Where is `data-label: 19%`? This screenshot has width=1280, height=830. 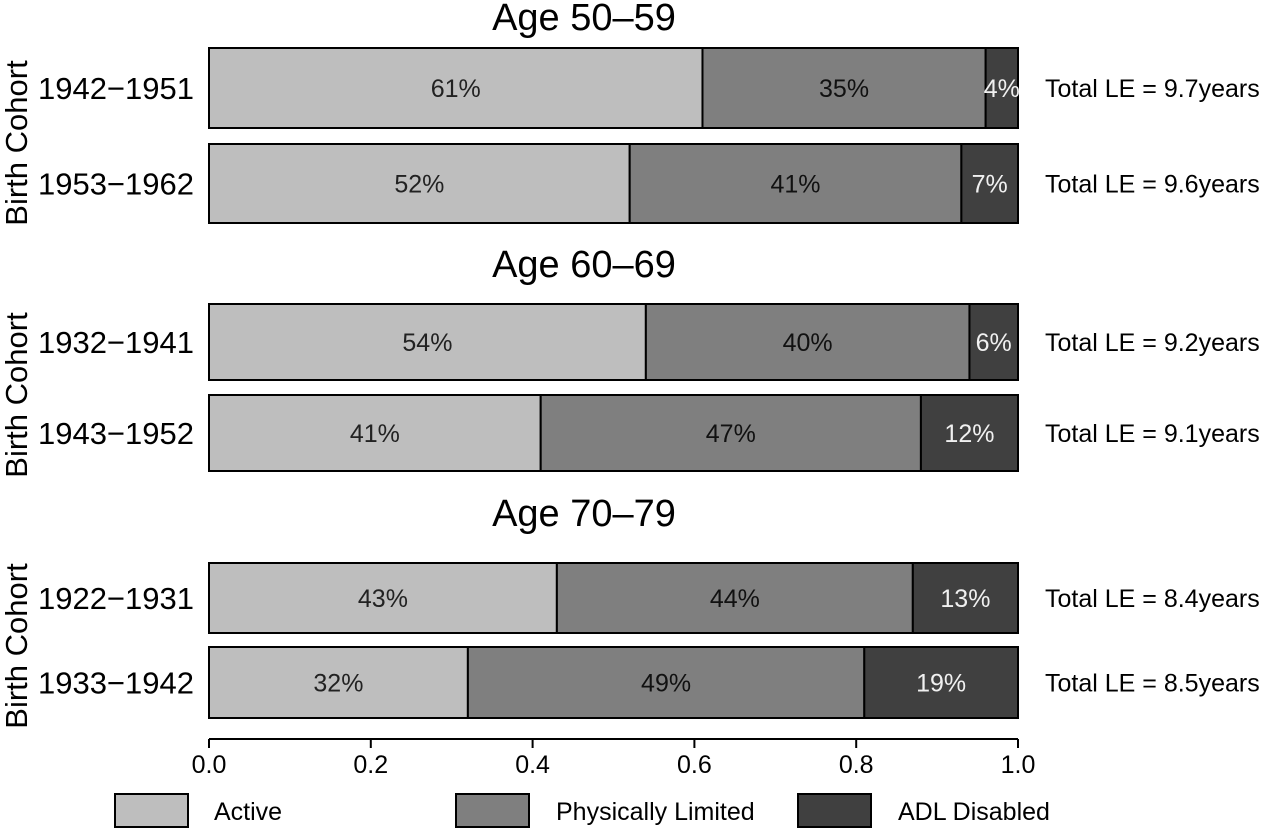 data-label: 19% is located at coordinates (941, 684).